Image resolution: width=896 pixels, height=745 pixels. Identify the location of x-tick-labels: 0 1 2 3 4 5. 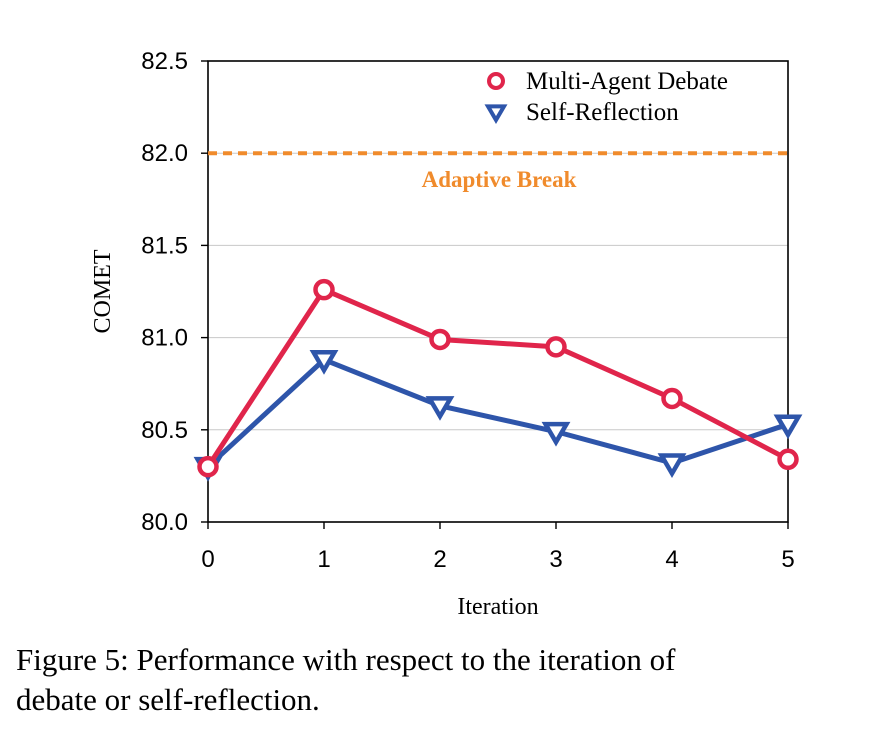
(498, 547).